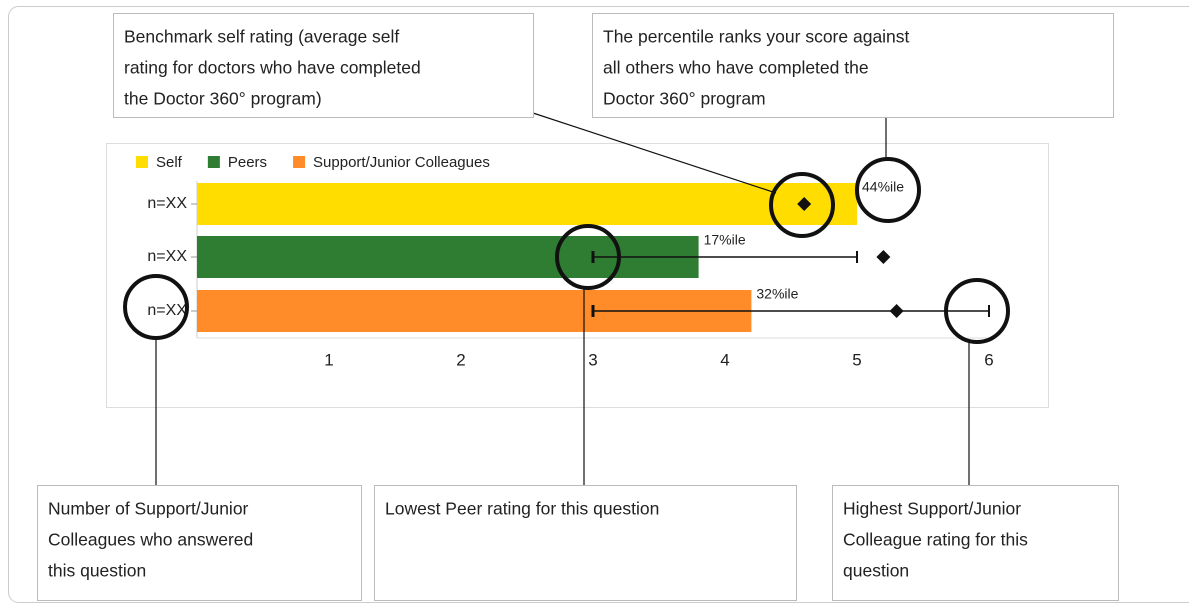 Image resolution: width=1189 pixels, height=607 pixels. I want to click on annotation-text: question, so click(876, 571).